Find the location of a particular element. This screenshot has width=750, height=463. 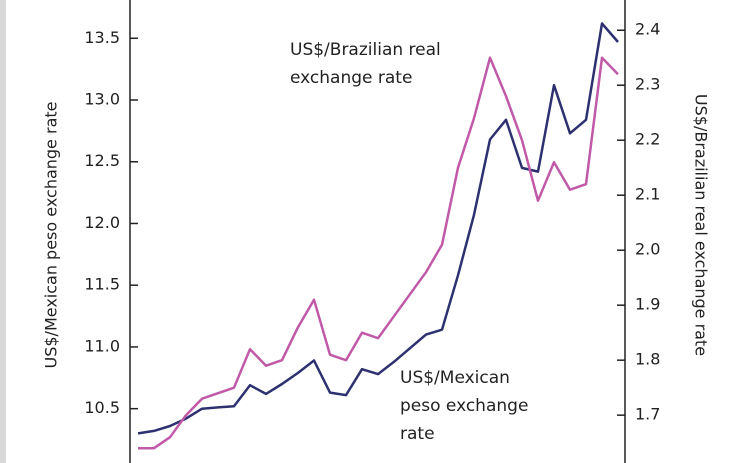

y-tick-label: 11.5 is located at coordinates (102, 284).